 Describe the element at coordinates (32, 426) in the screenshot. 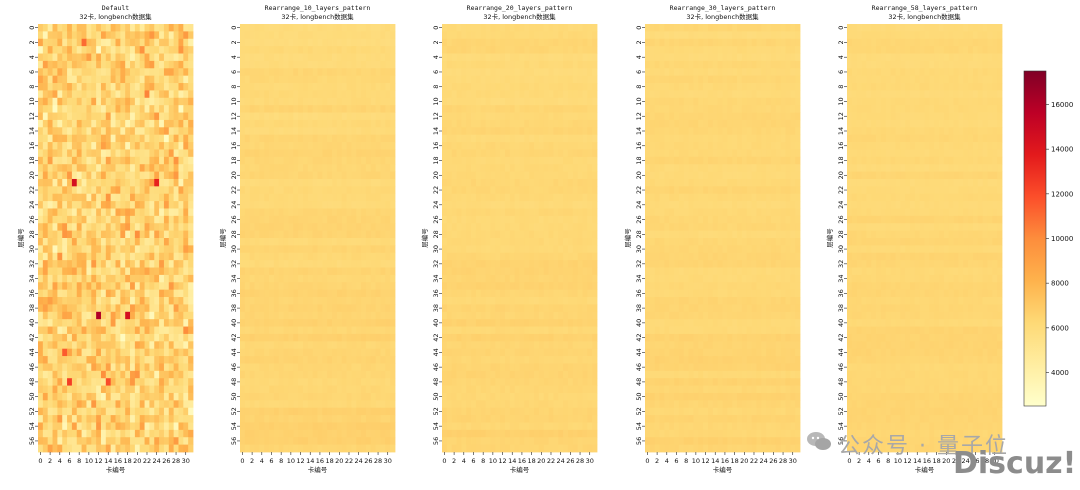

I see `y-tick-label: 54` at that location.